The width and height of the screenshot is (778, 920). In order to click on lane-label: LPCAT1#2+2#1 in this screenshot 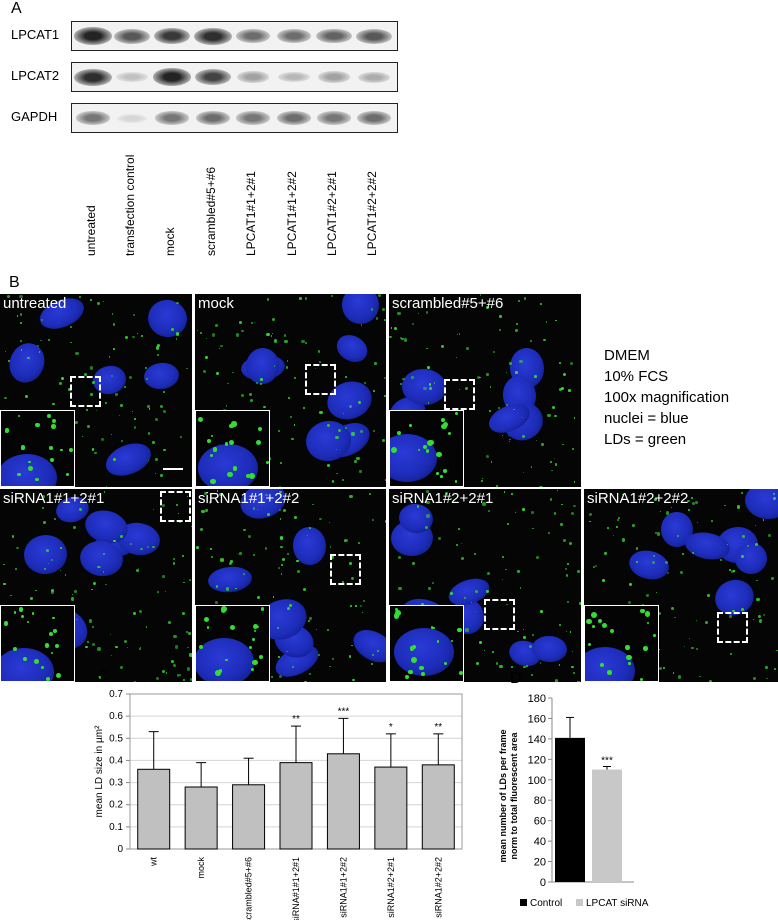, I will do `click(332, 213)`.